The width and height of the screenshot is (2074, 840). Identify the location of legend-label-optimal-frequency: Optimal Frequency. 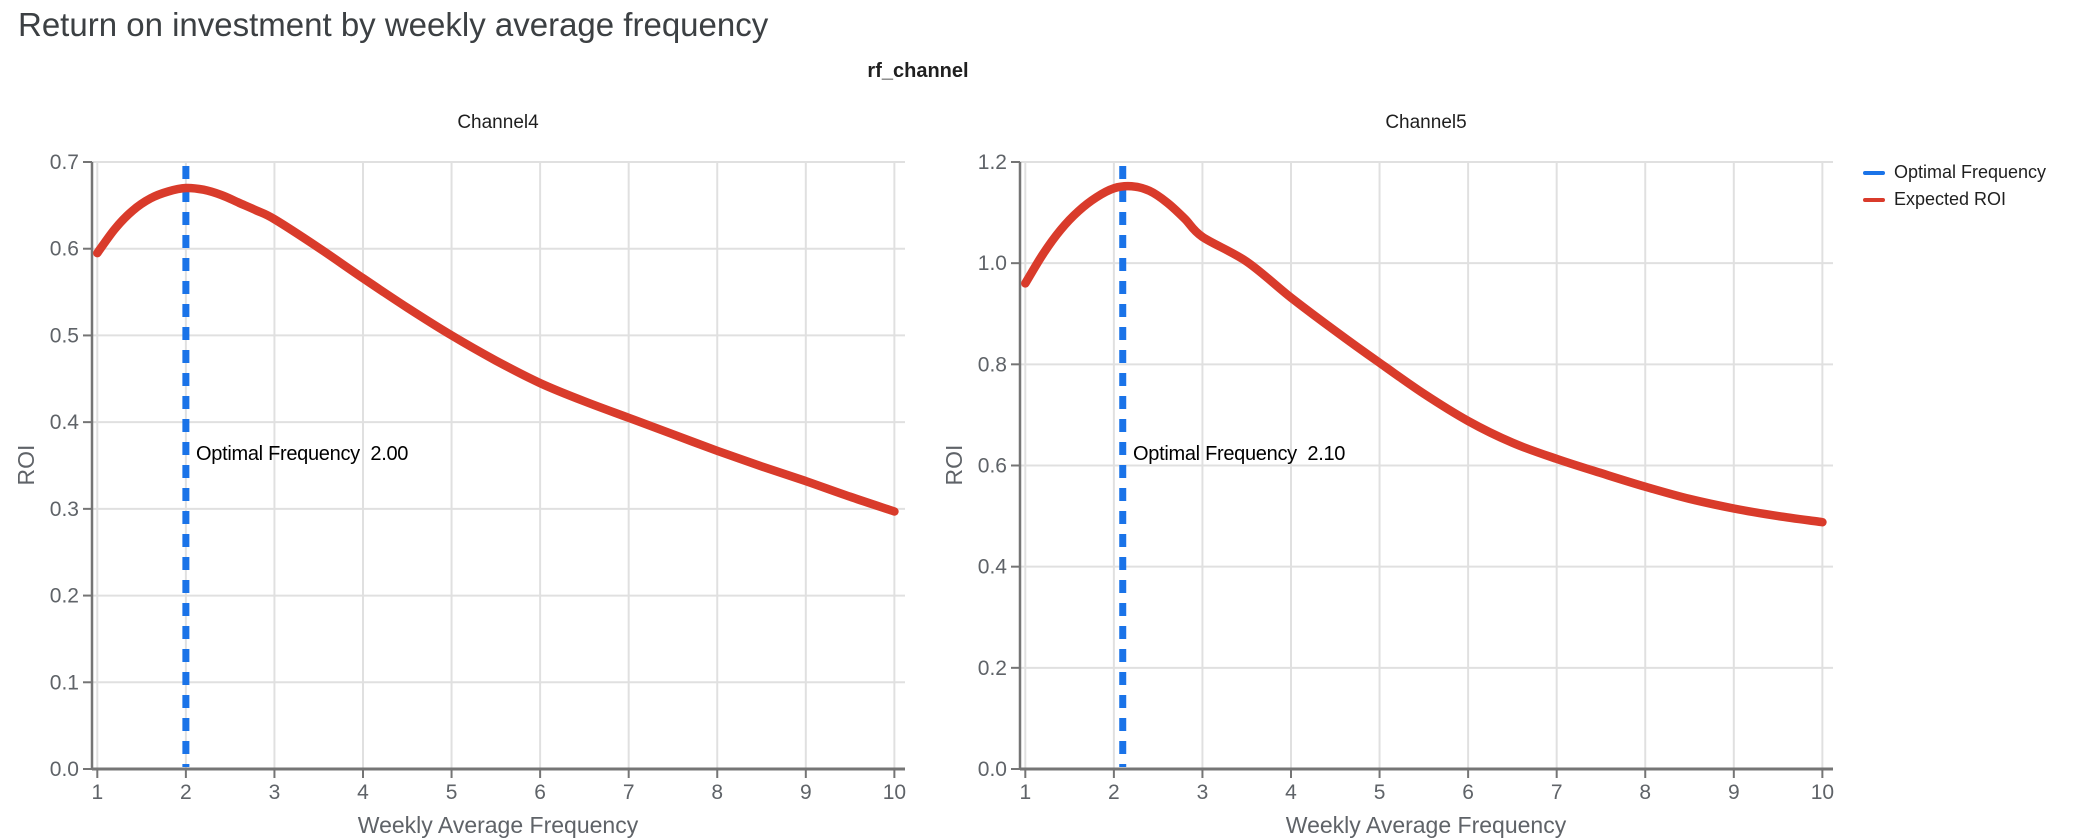
(1970, 172).